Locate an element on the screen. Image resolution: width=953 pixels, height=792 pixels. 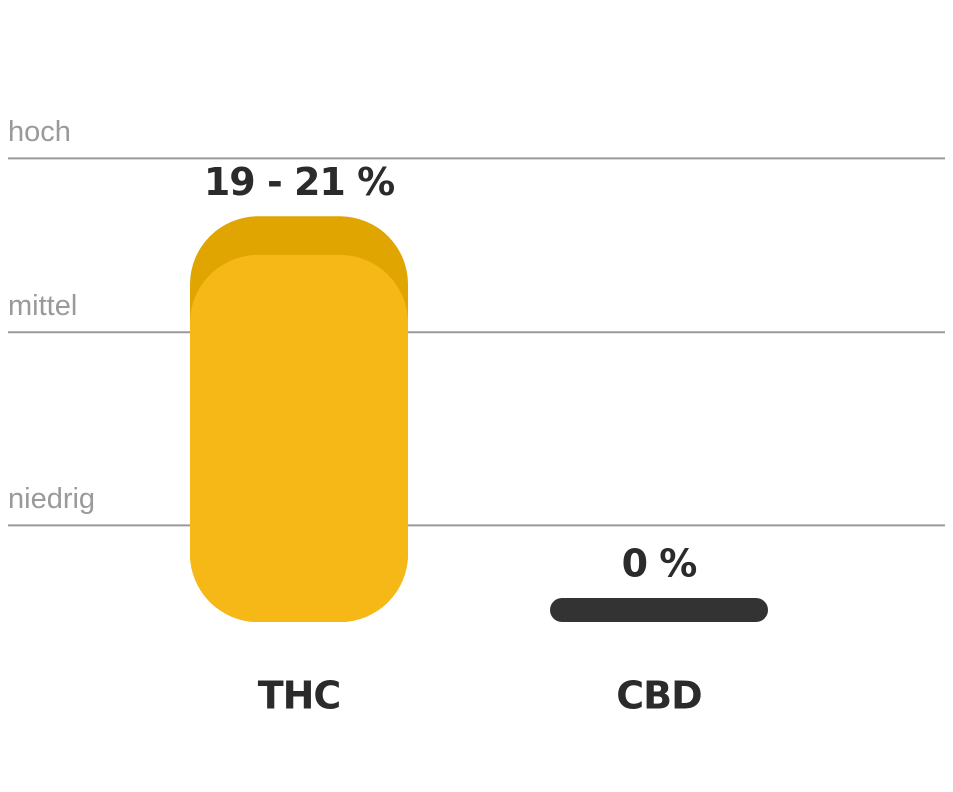
y-tick-label: niedrig is located at coordinates (51, 499).